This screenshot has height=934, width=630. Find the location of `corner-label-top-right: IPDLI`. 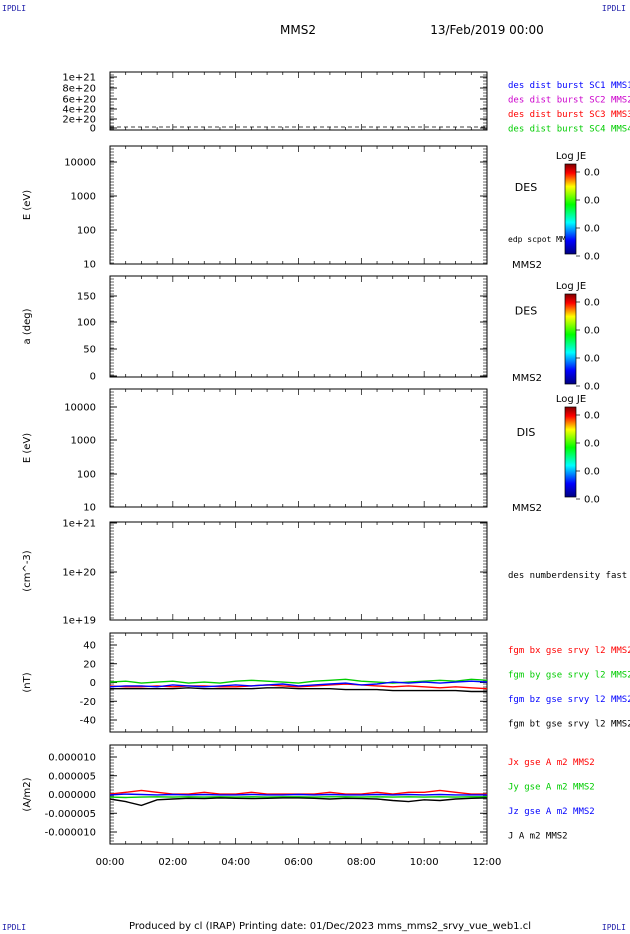

corner-label-top-right: IPDLI is located at coordinates (613, 8).